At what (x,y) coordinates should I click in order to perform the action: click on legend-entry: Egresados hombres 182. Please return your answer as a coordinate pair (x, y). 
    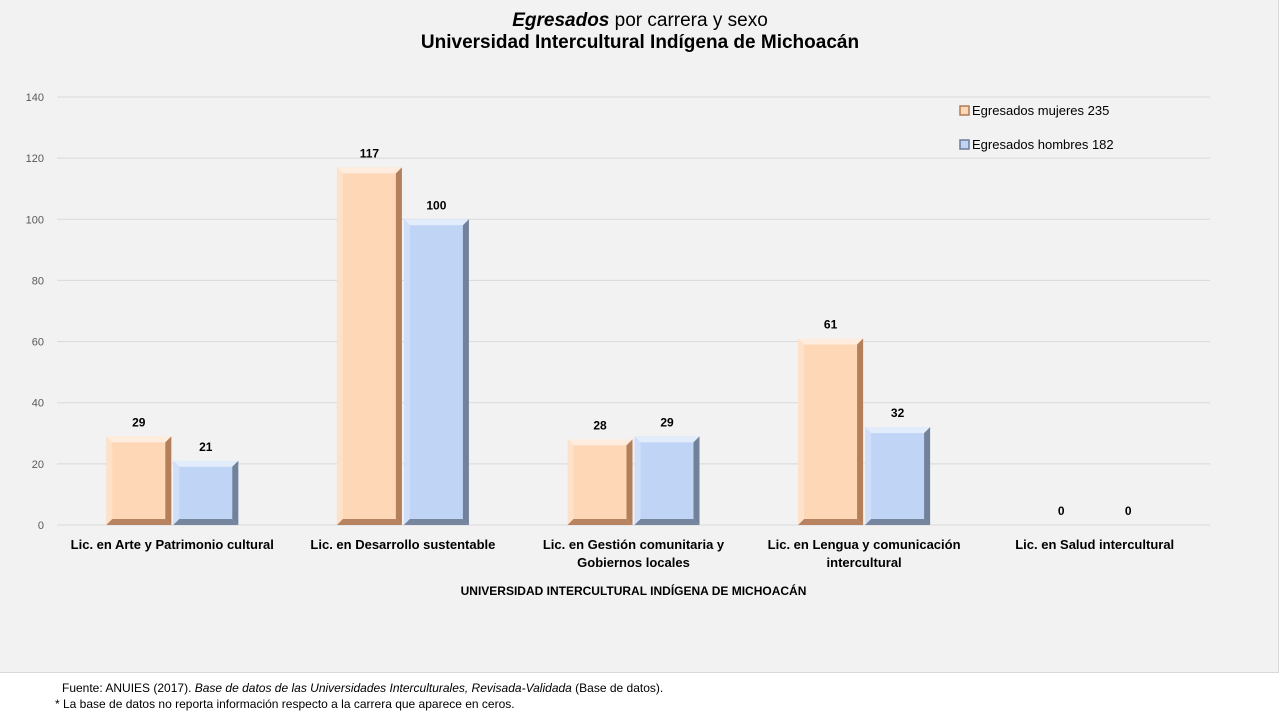
    Looking at the image, I should click on (1043, 144).